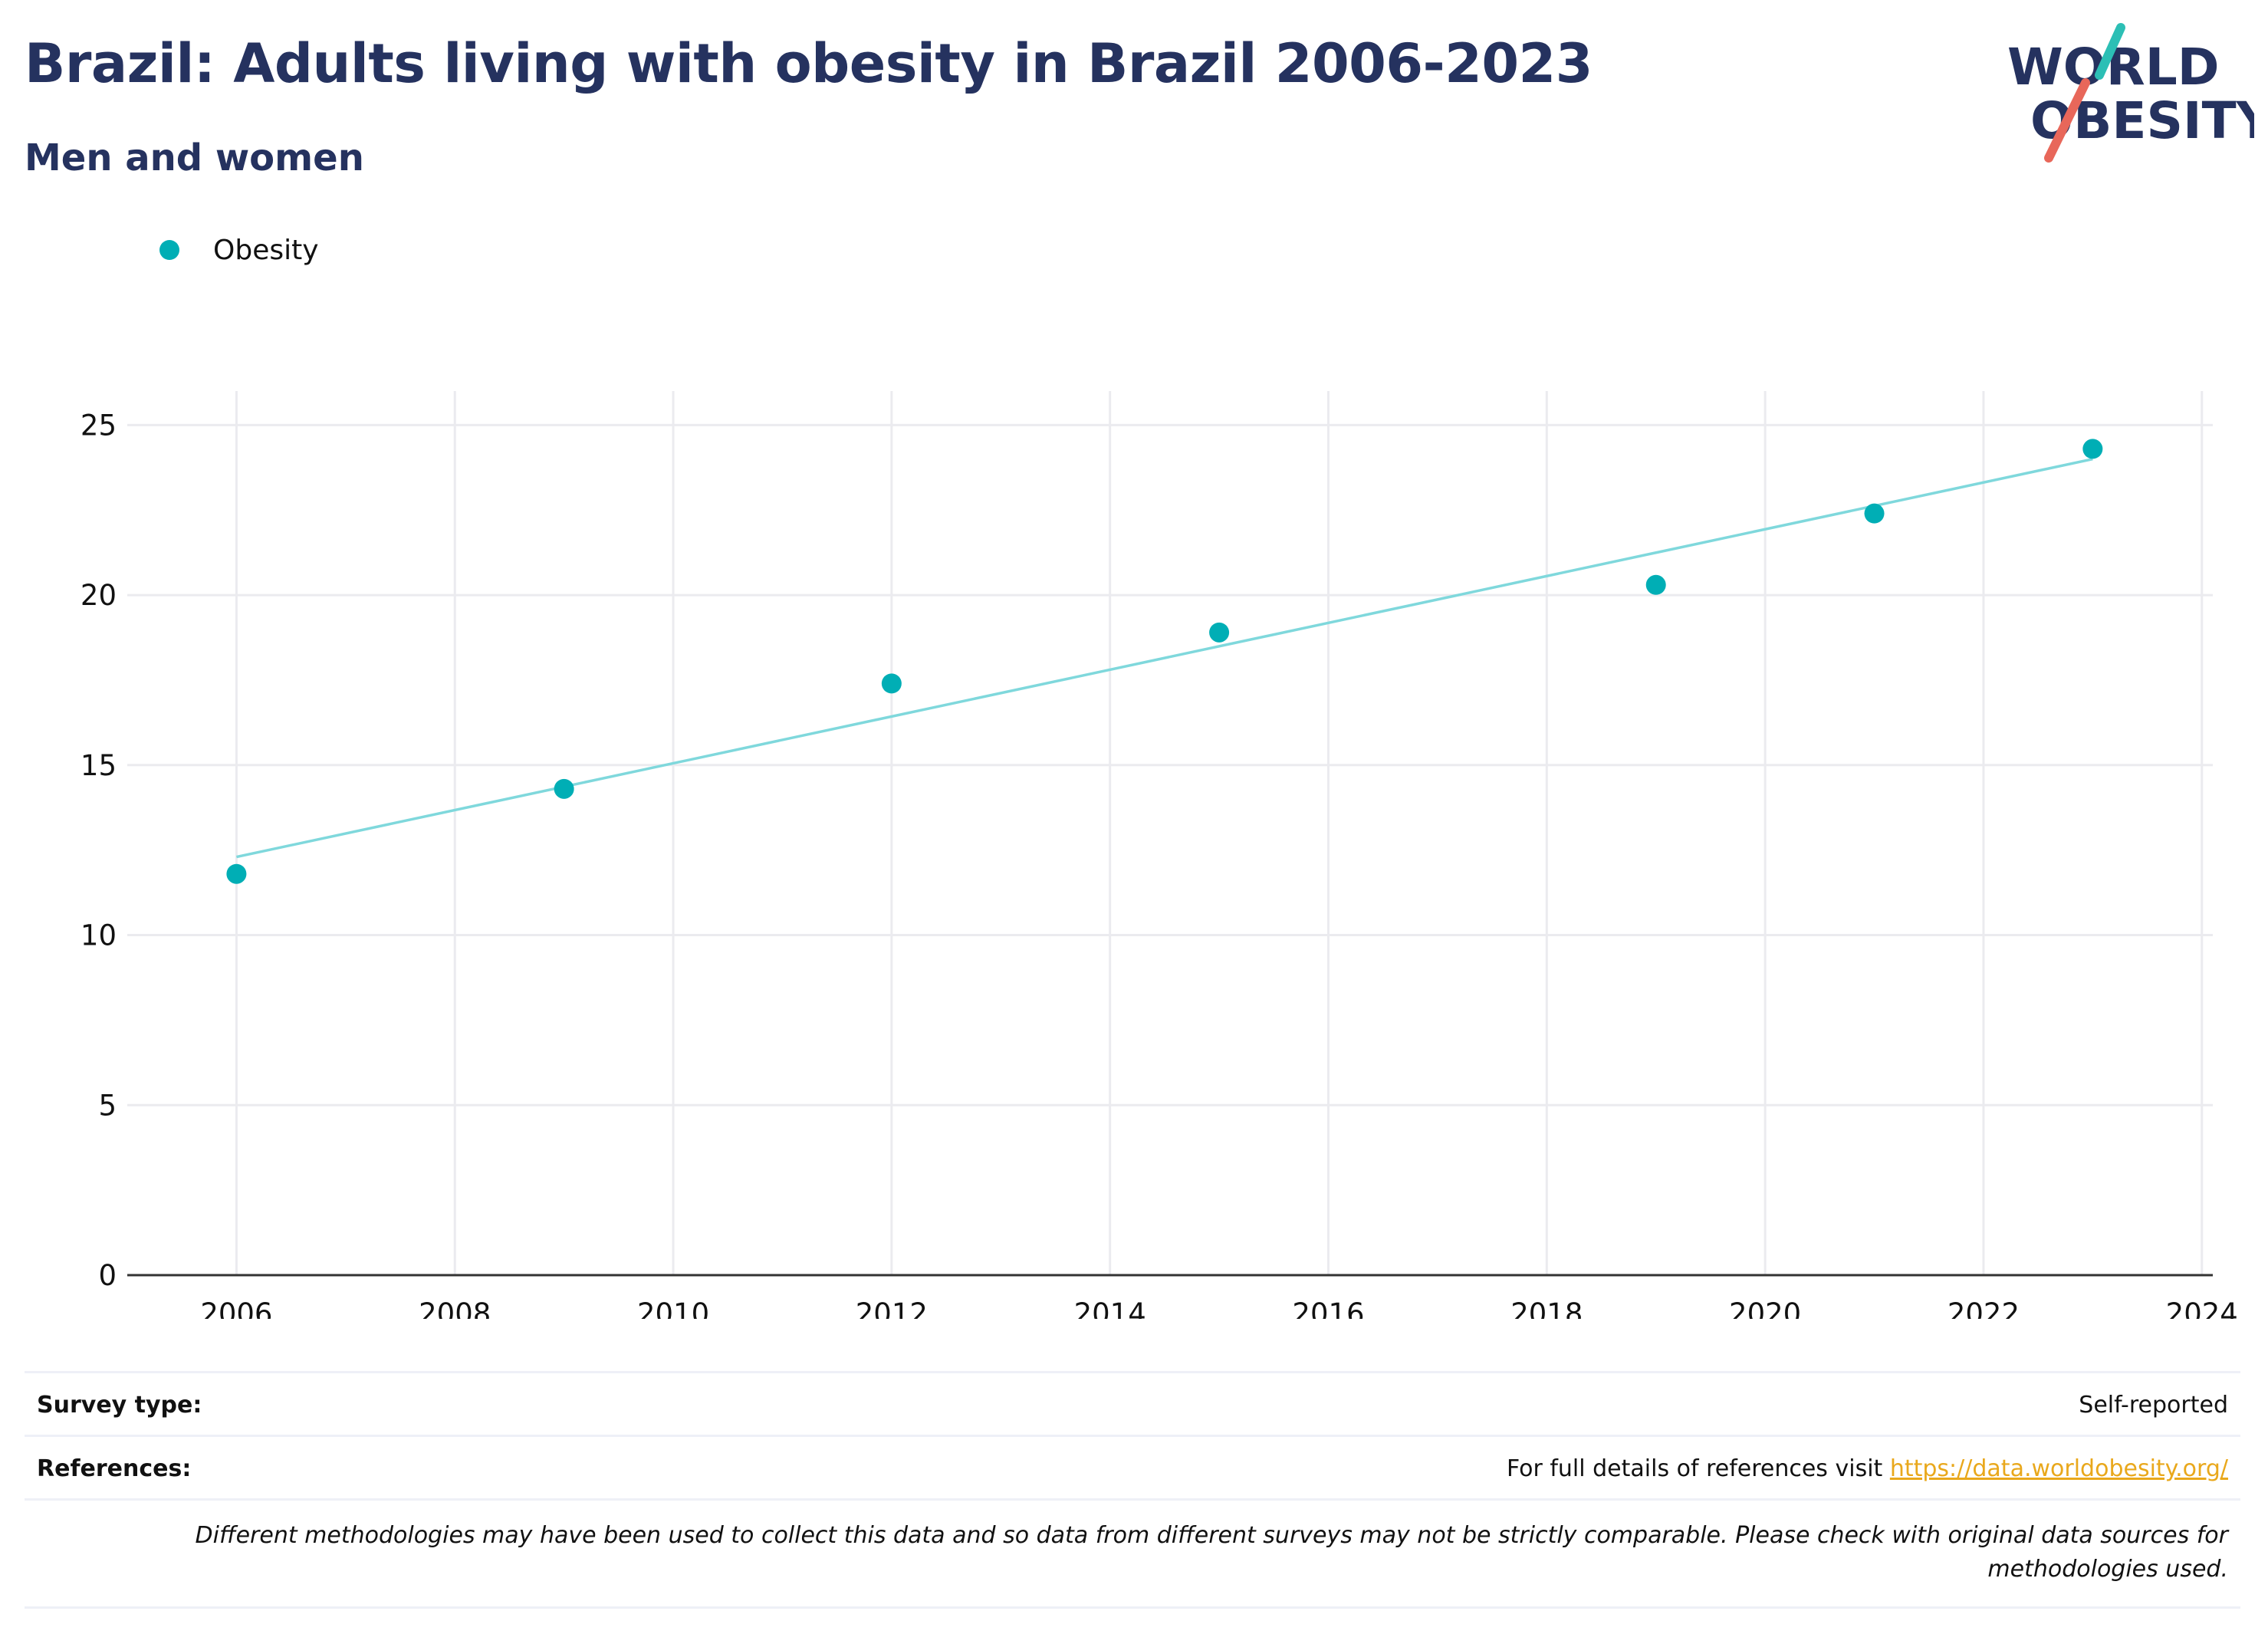 The height and width of the screenshot is (1634, 2268). Describe the element at coordinates (1328, 1308) in the screenshot. I see `x-tick-label-2016: 2016` at that location.